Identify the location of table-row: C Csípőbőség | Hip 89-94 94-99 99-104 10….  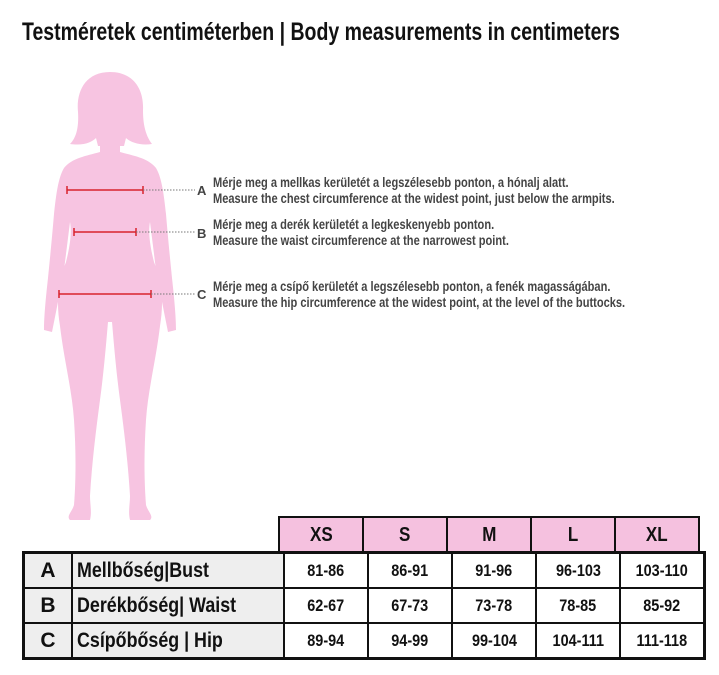
(364, 641).